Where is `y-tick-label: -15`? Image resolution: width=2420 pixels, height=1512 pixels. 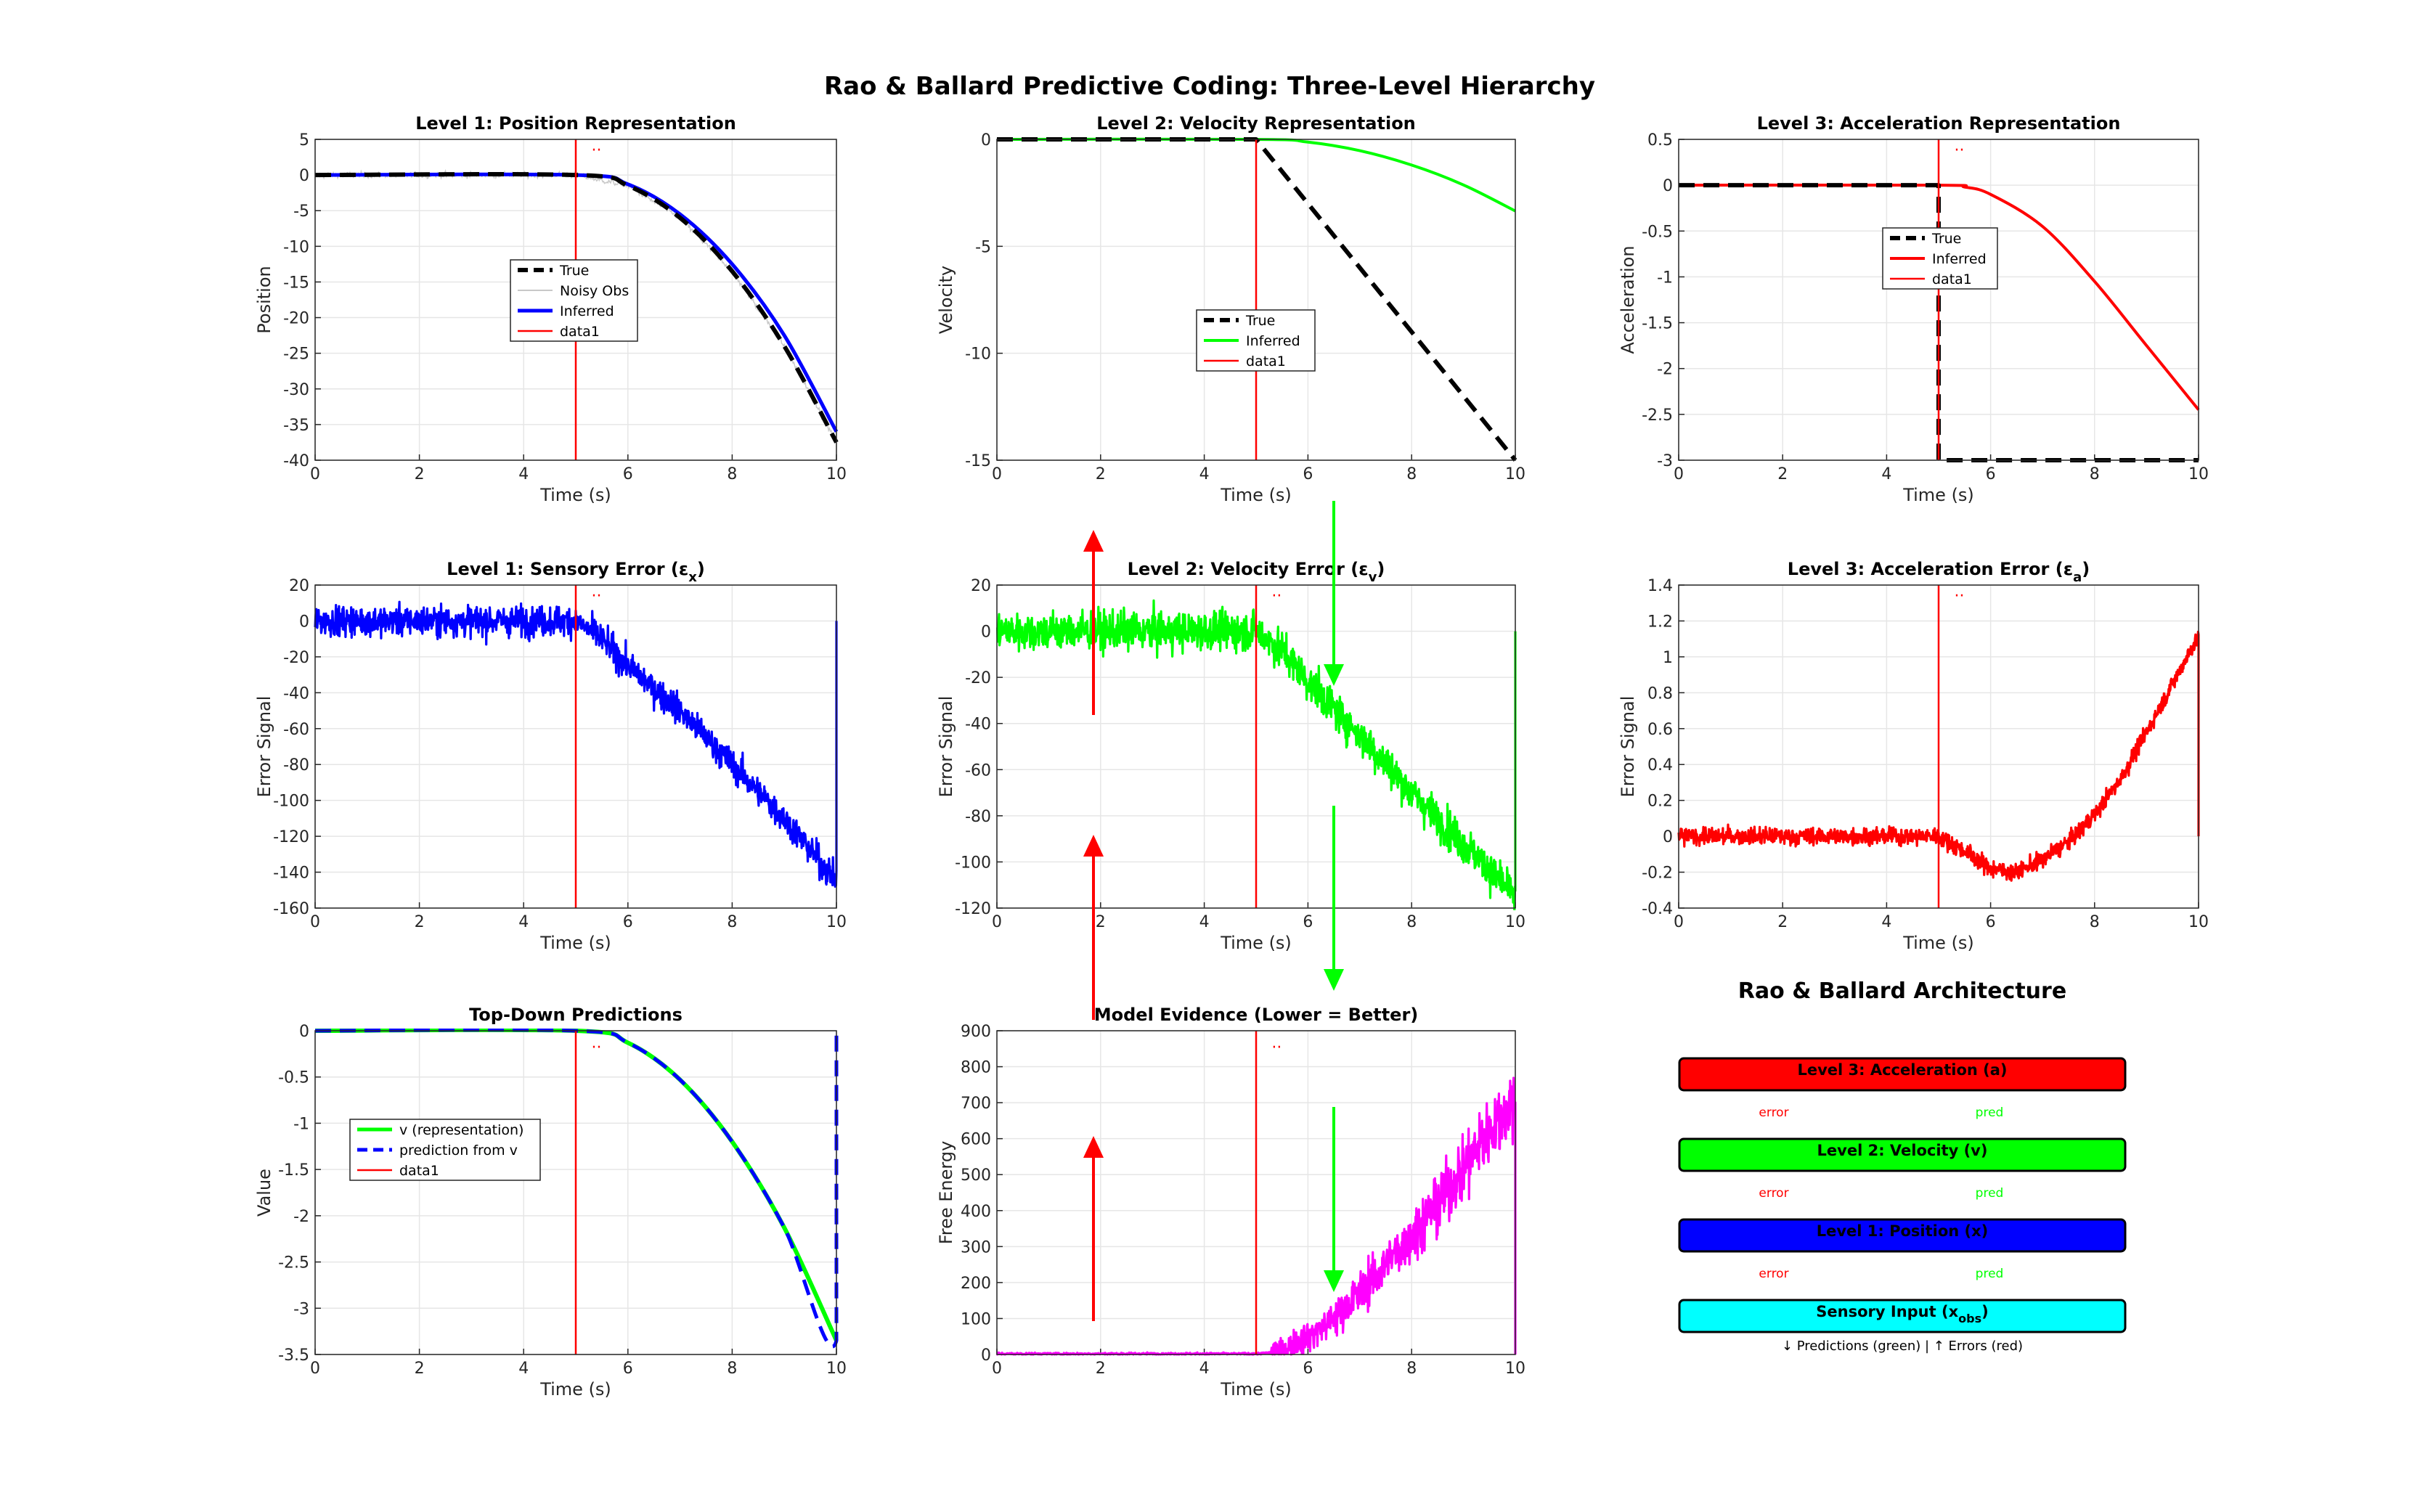
y-tick-label: -15 is located at coordinates (296, 283).